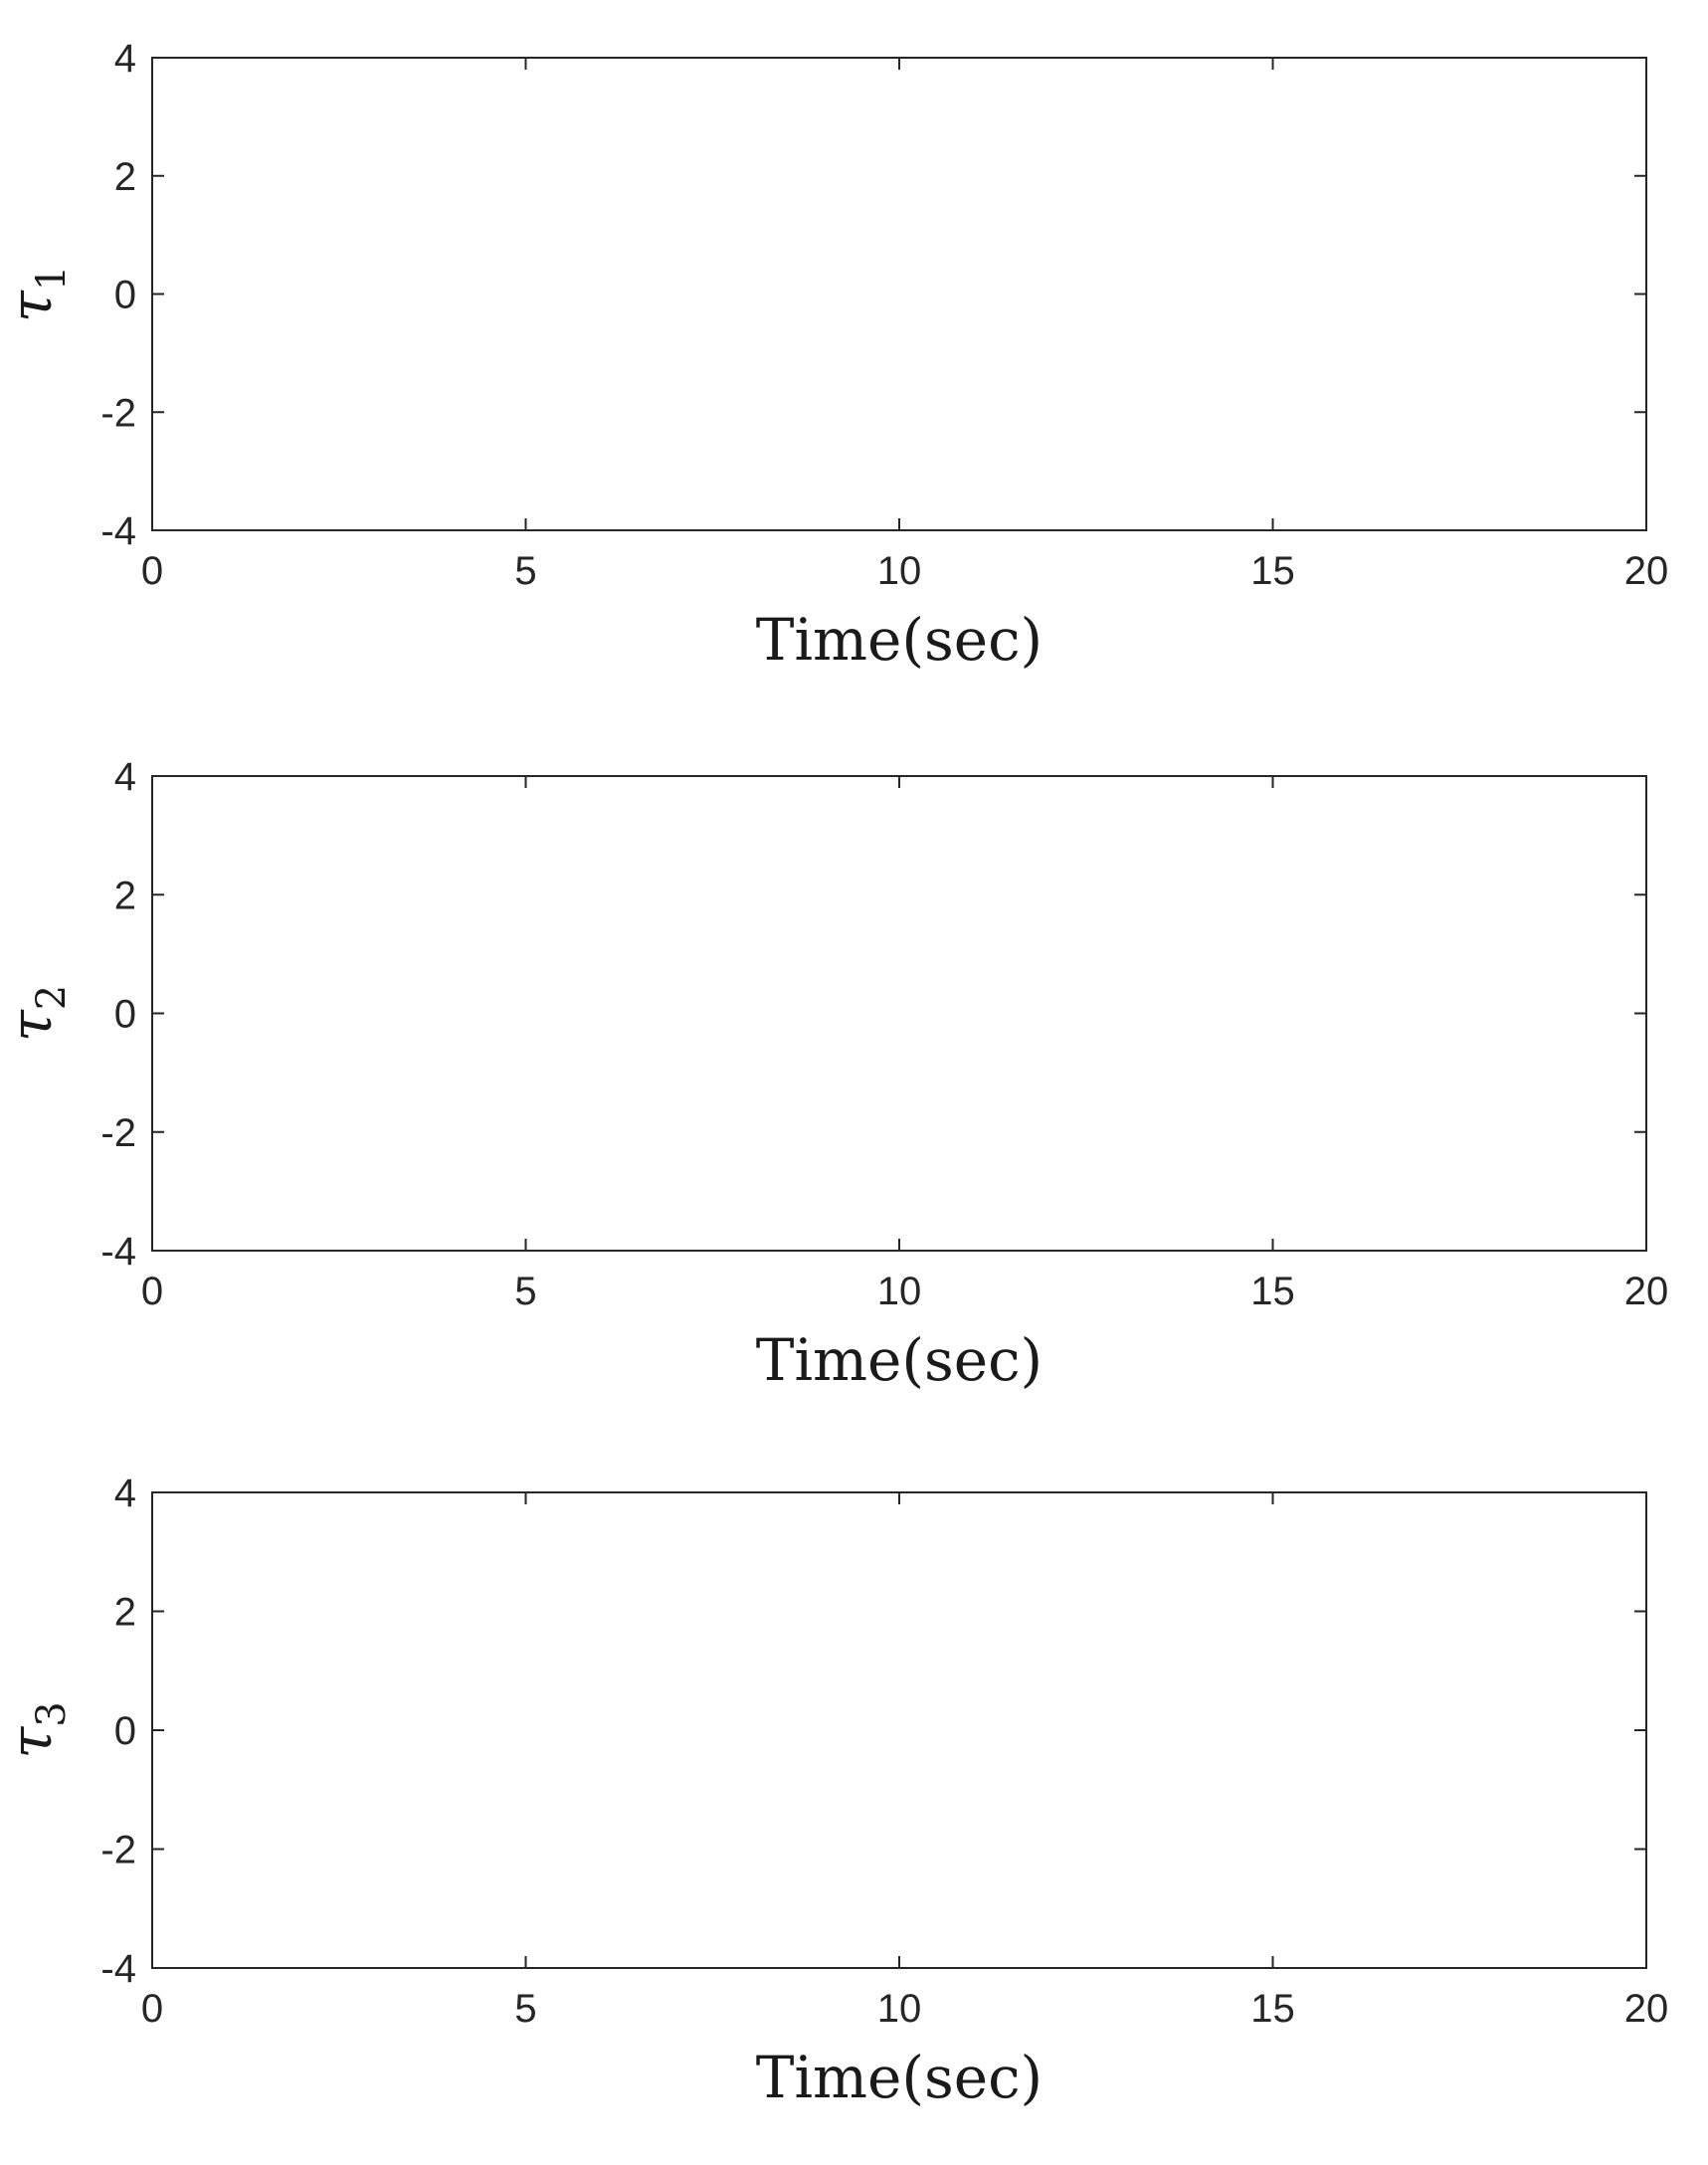 The height and width of the screenshot is (2165, 1708). Describe the element at coordinates (52, 998) in the screenshot. I see `y-axis-label-subscript: 2` at that location.